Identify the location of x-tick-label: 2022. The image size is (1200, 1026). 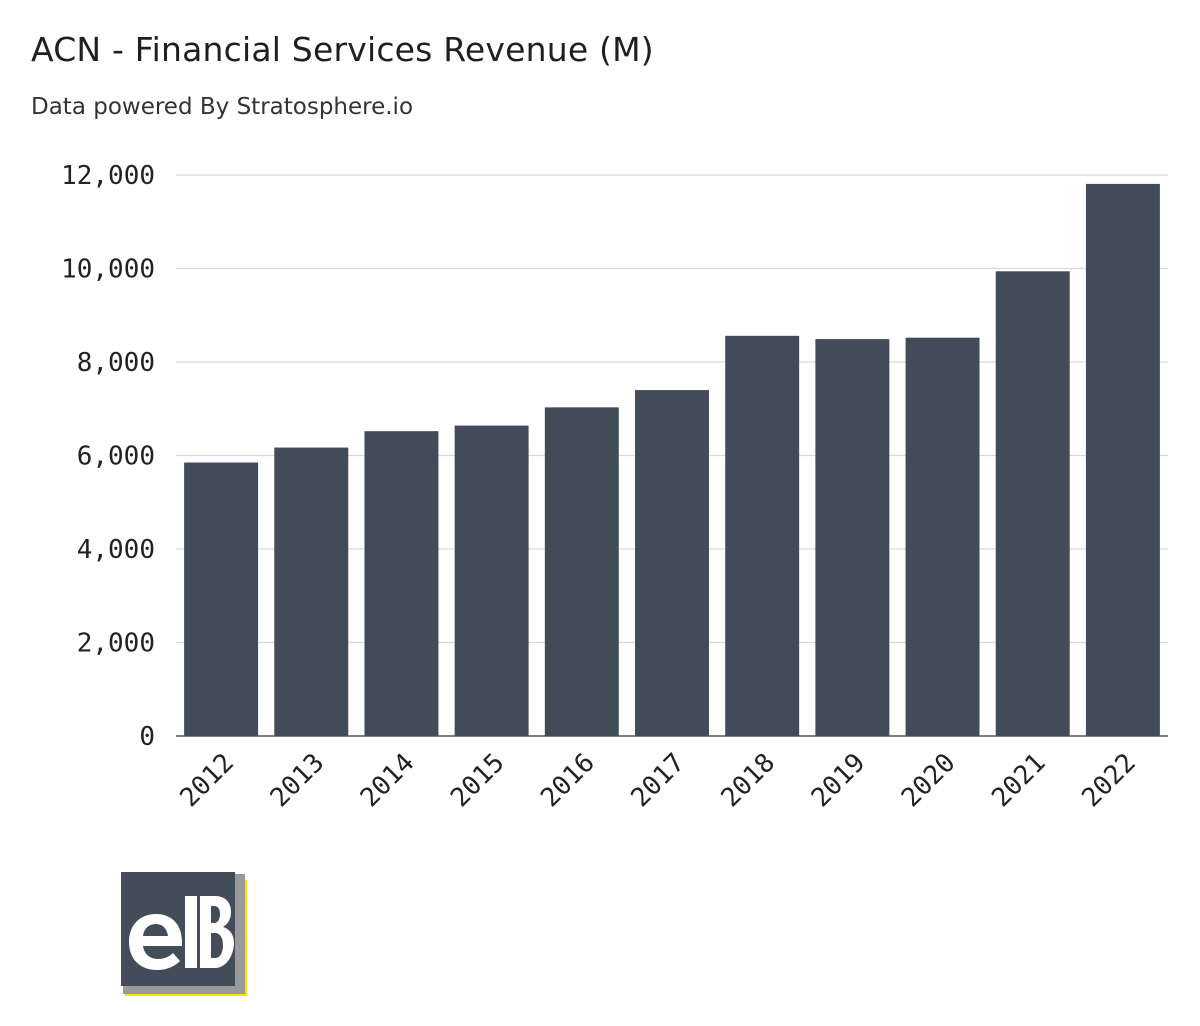
(1108, 780).